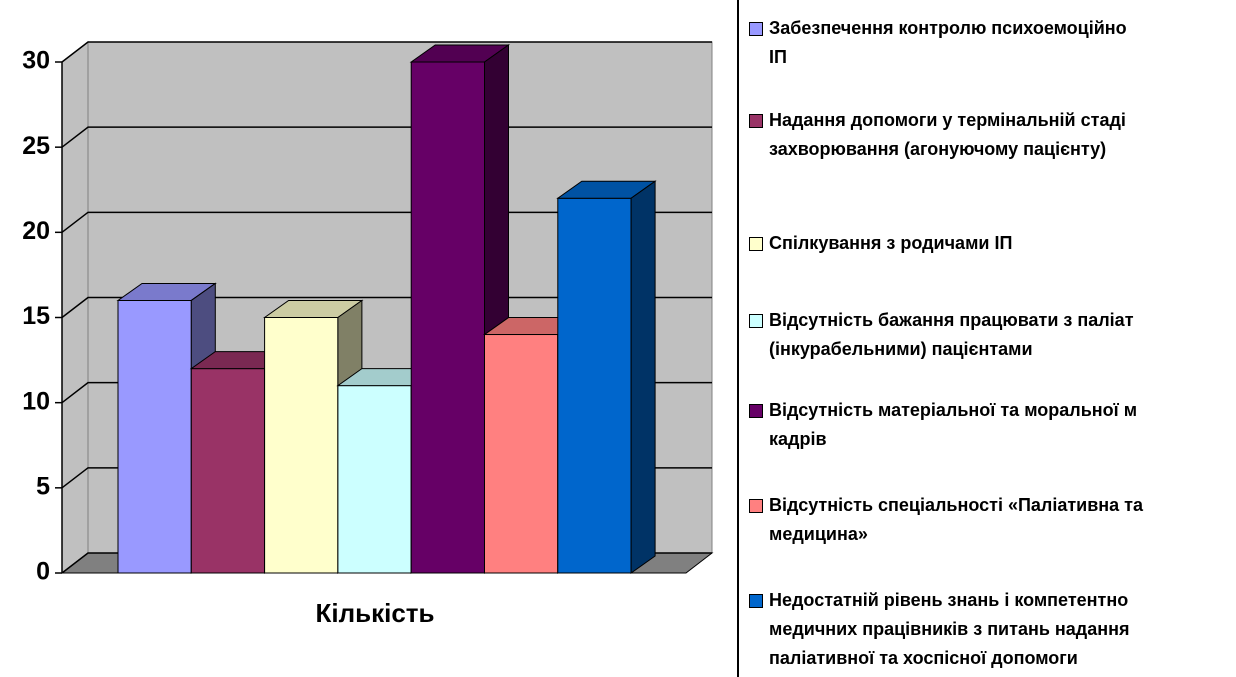  What do you see at coordinates (948, 42) in the screenshot?
I see `legend-label: Забезпечення контролю психоемоційно ІП` at bounding box center [948, 42].